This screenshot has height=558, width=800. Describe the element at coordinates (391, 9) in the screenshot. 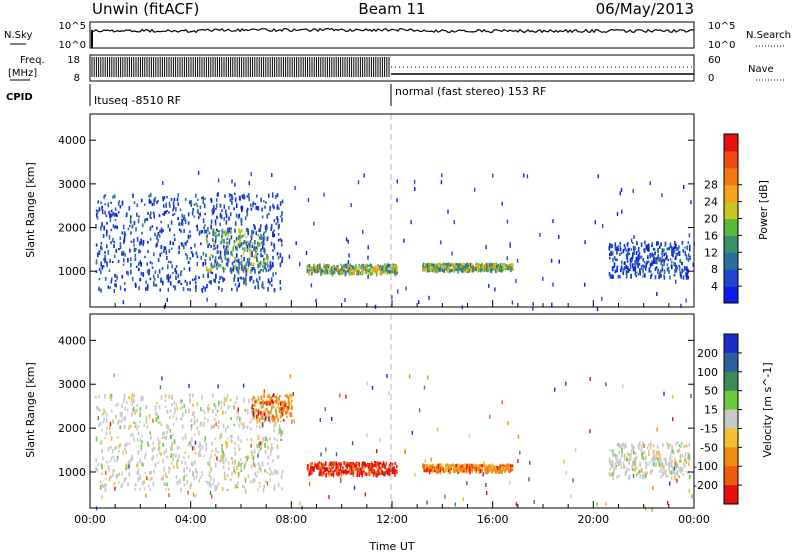

I see `beam-title: Beam 11` at that location.